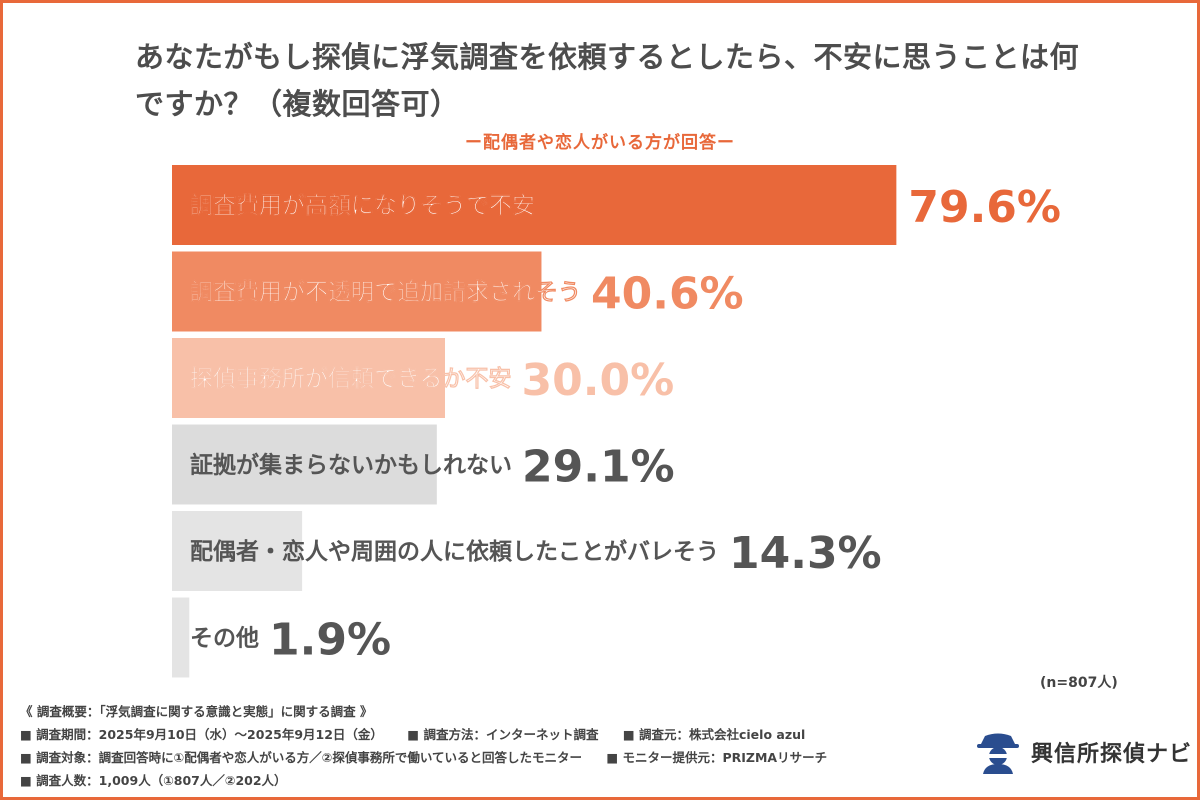 This screenshot has height=800, width=1200. I want to click on chart-subtitle: ー配偶者や恋人がいる方が回答ー, so click(600, 143).